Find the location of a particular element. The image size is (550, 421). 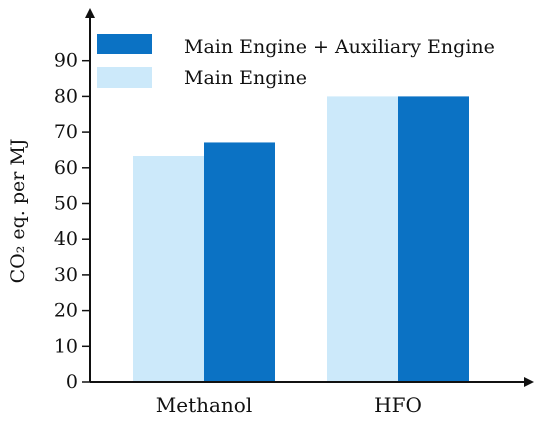

y-tick-label: 20 is located at coordinates (66, 311).